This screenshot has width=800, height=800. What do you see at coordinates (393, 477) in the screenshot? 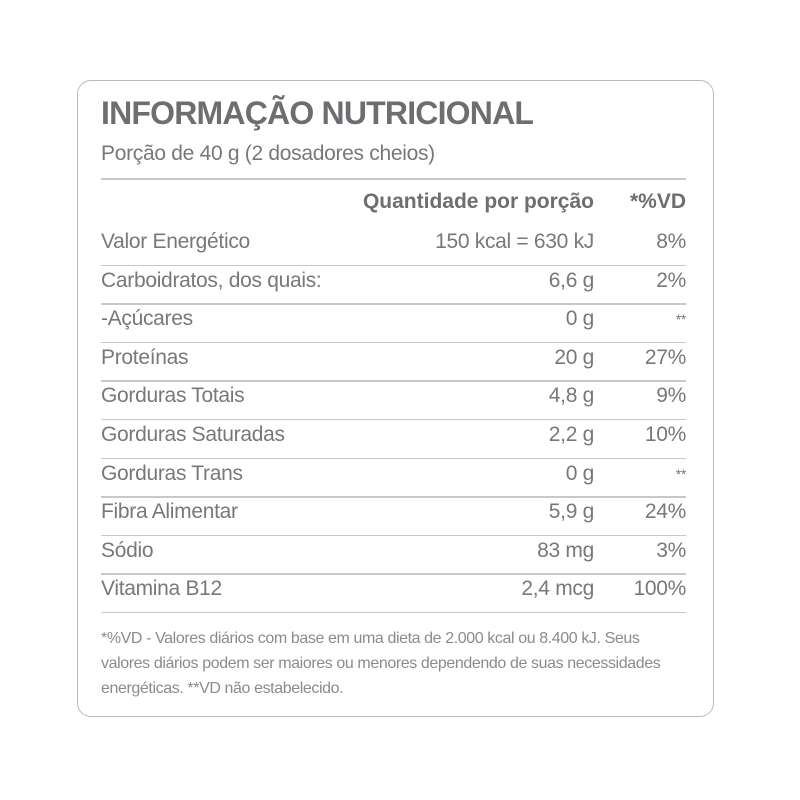
I see `nutrient-row: Gorduras Trans 0 g **` at bounding box center [393, 477].